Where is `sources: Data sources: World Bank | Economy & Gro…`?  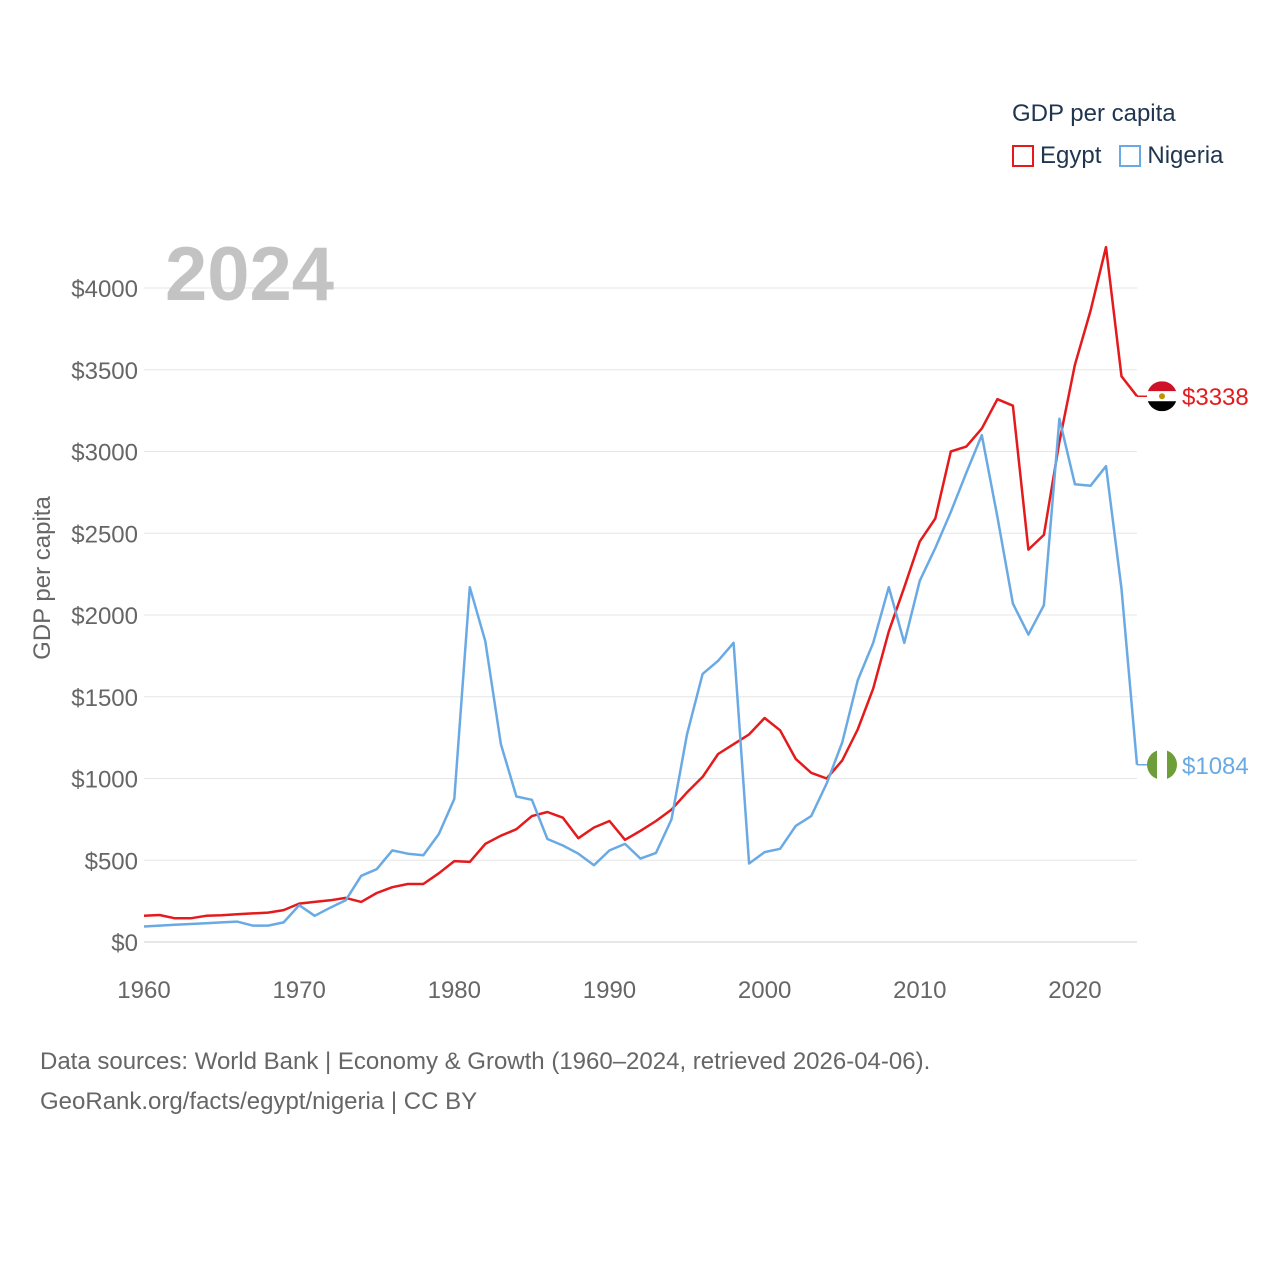
sources: Data sources: World Bank | Economy & Gro… is located at coordinates (485, 1082).